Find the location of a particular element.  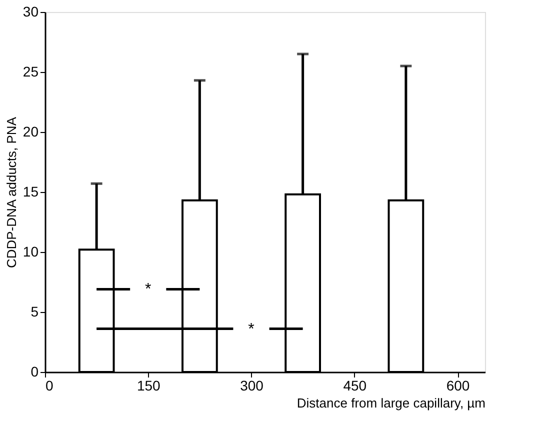

y-tick-label: 15 is located at coordinates (30, 192).